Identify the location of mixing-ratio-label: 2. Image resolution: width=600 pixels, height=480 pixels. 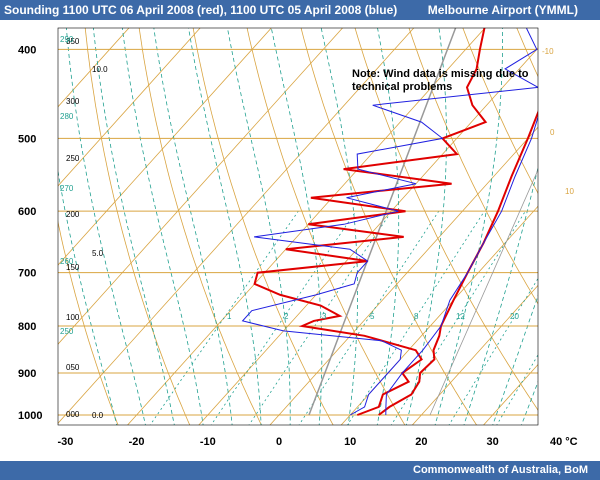
(286, 316).